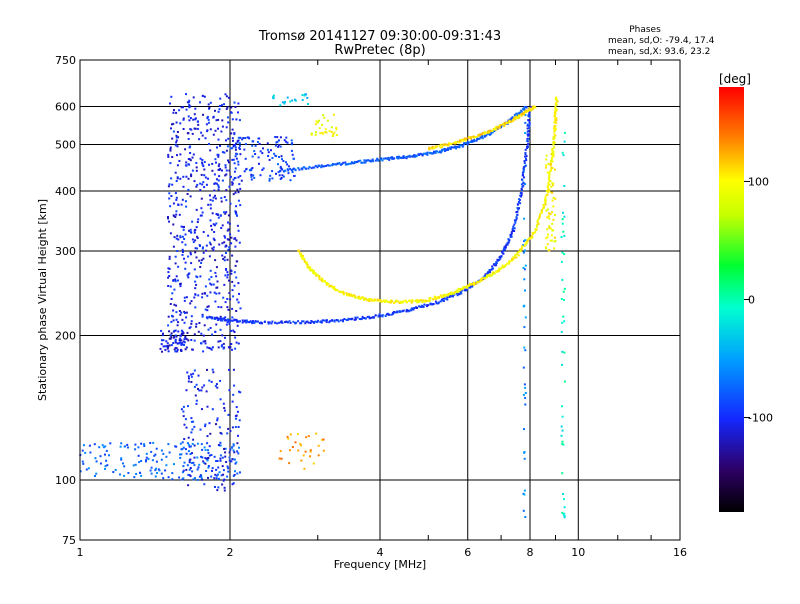  I want to click on x-tick-label: 8, so click(530, 552).